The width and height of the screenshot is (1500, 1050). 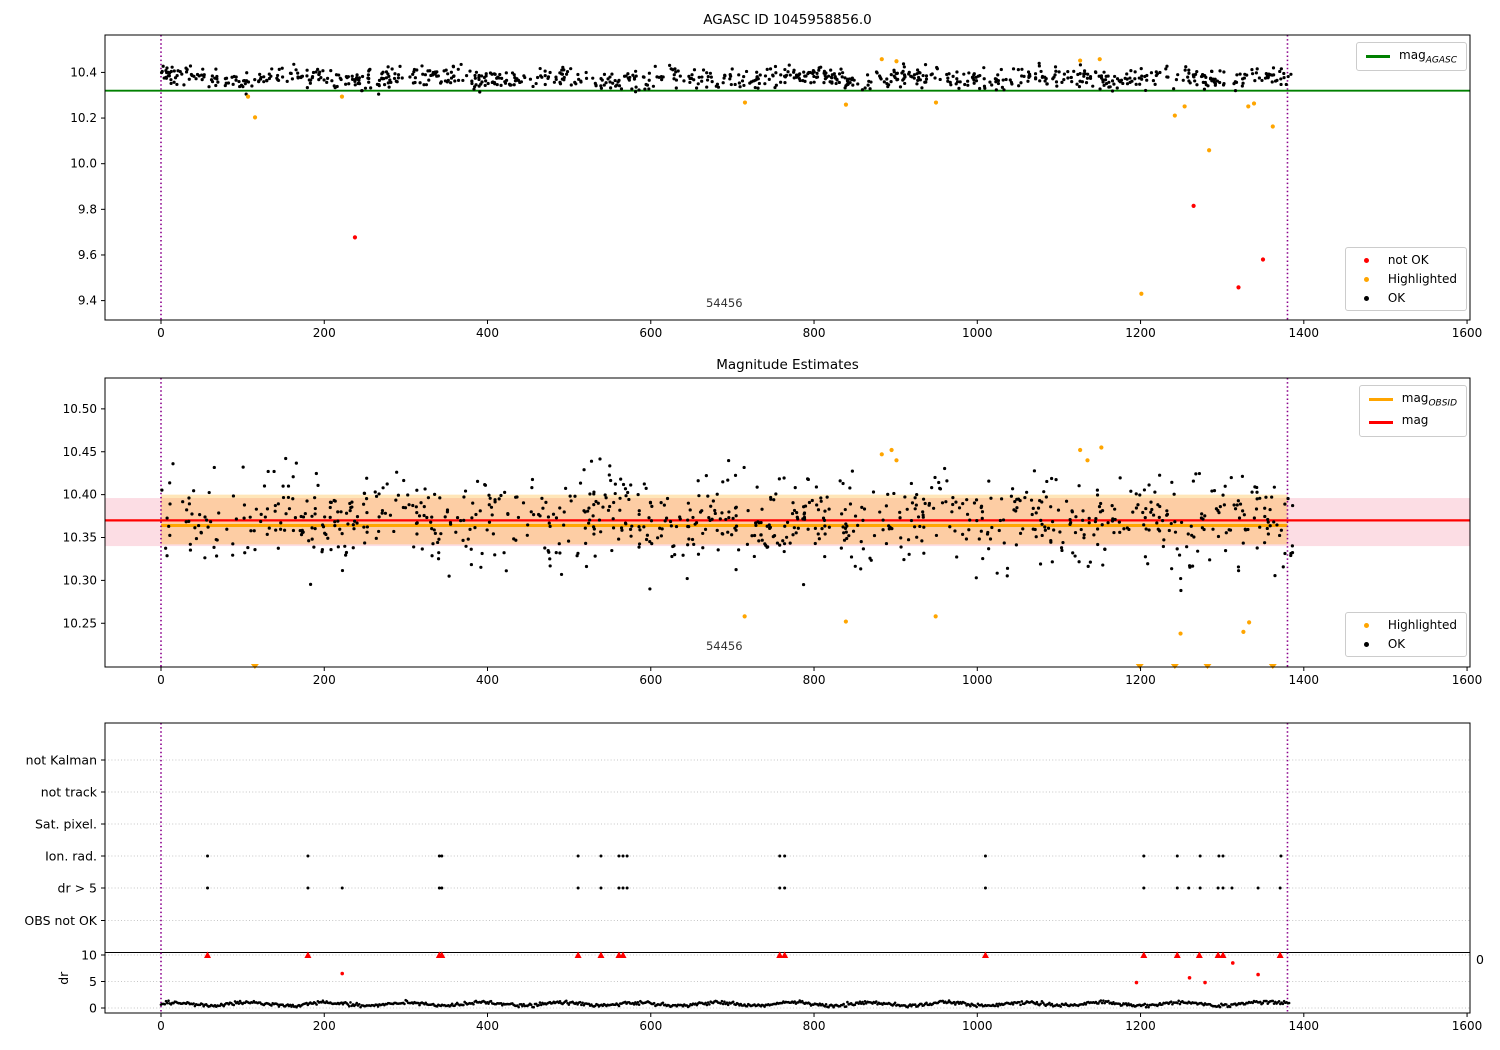 What do you see at coordinates (77, 888) in the screenshot?
I see `svg-text: dr > 5` at bounding box center [77, 888].